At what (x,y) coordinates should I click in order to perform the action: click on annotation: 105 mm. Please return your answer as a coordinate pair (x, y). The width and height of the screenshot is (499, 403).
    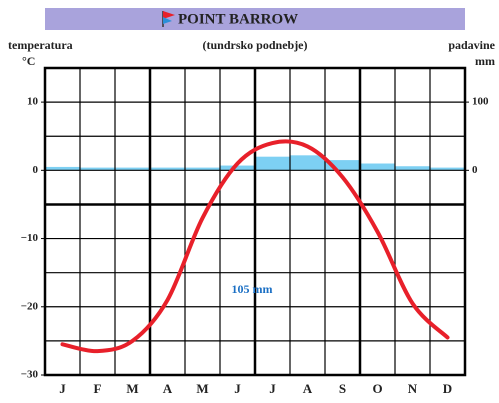
    Looking at the image, I should click on (252, 289).